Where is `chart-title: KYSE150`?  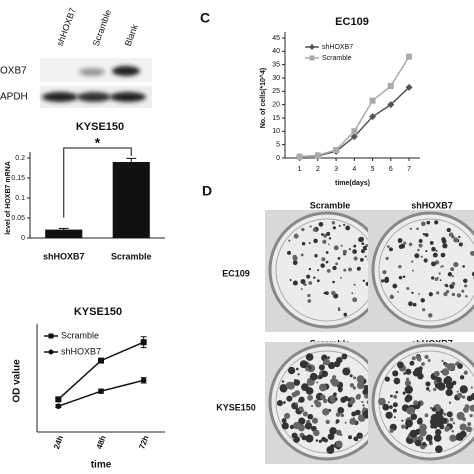 chart-title: KYSE150 is located at coordinates (98, 312).